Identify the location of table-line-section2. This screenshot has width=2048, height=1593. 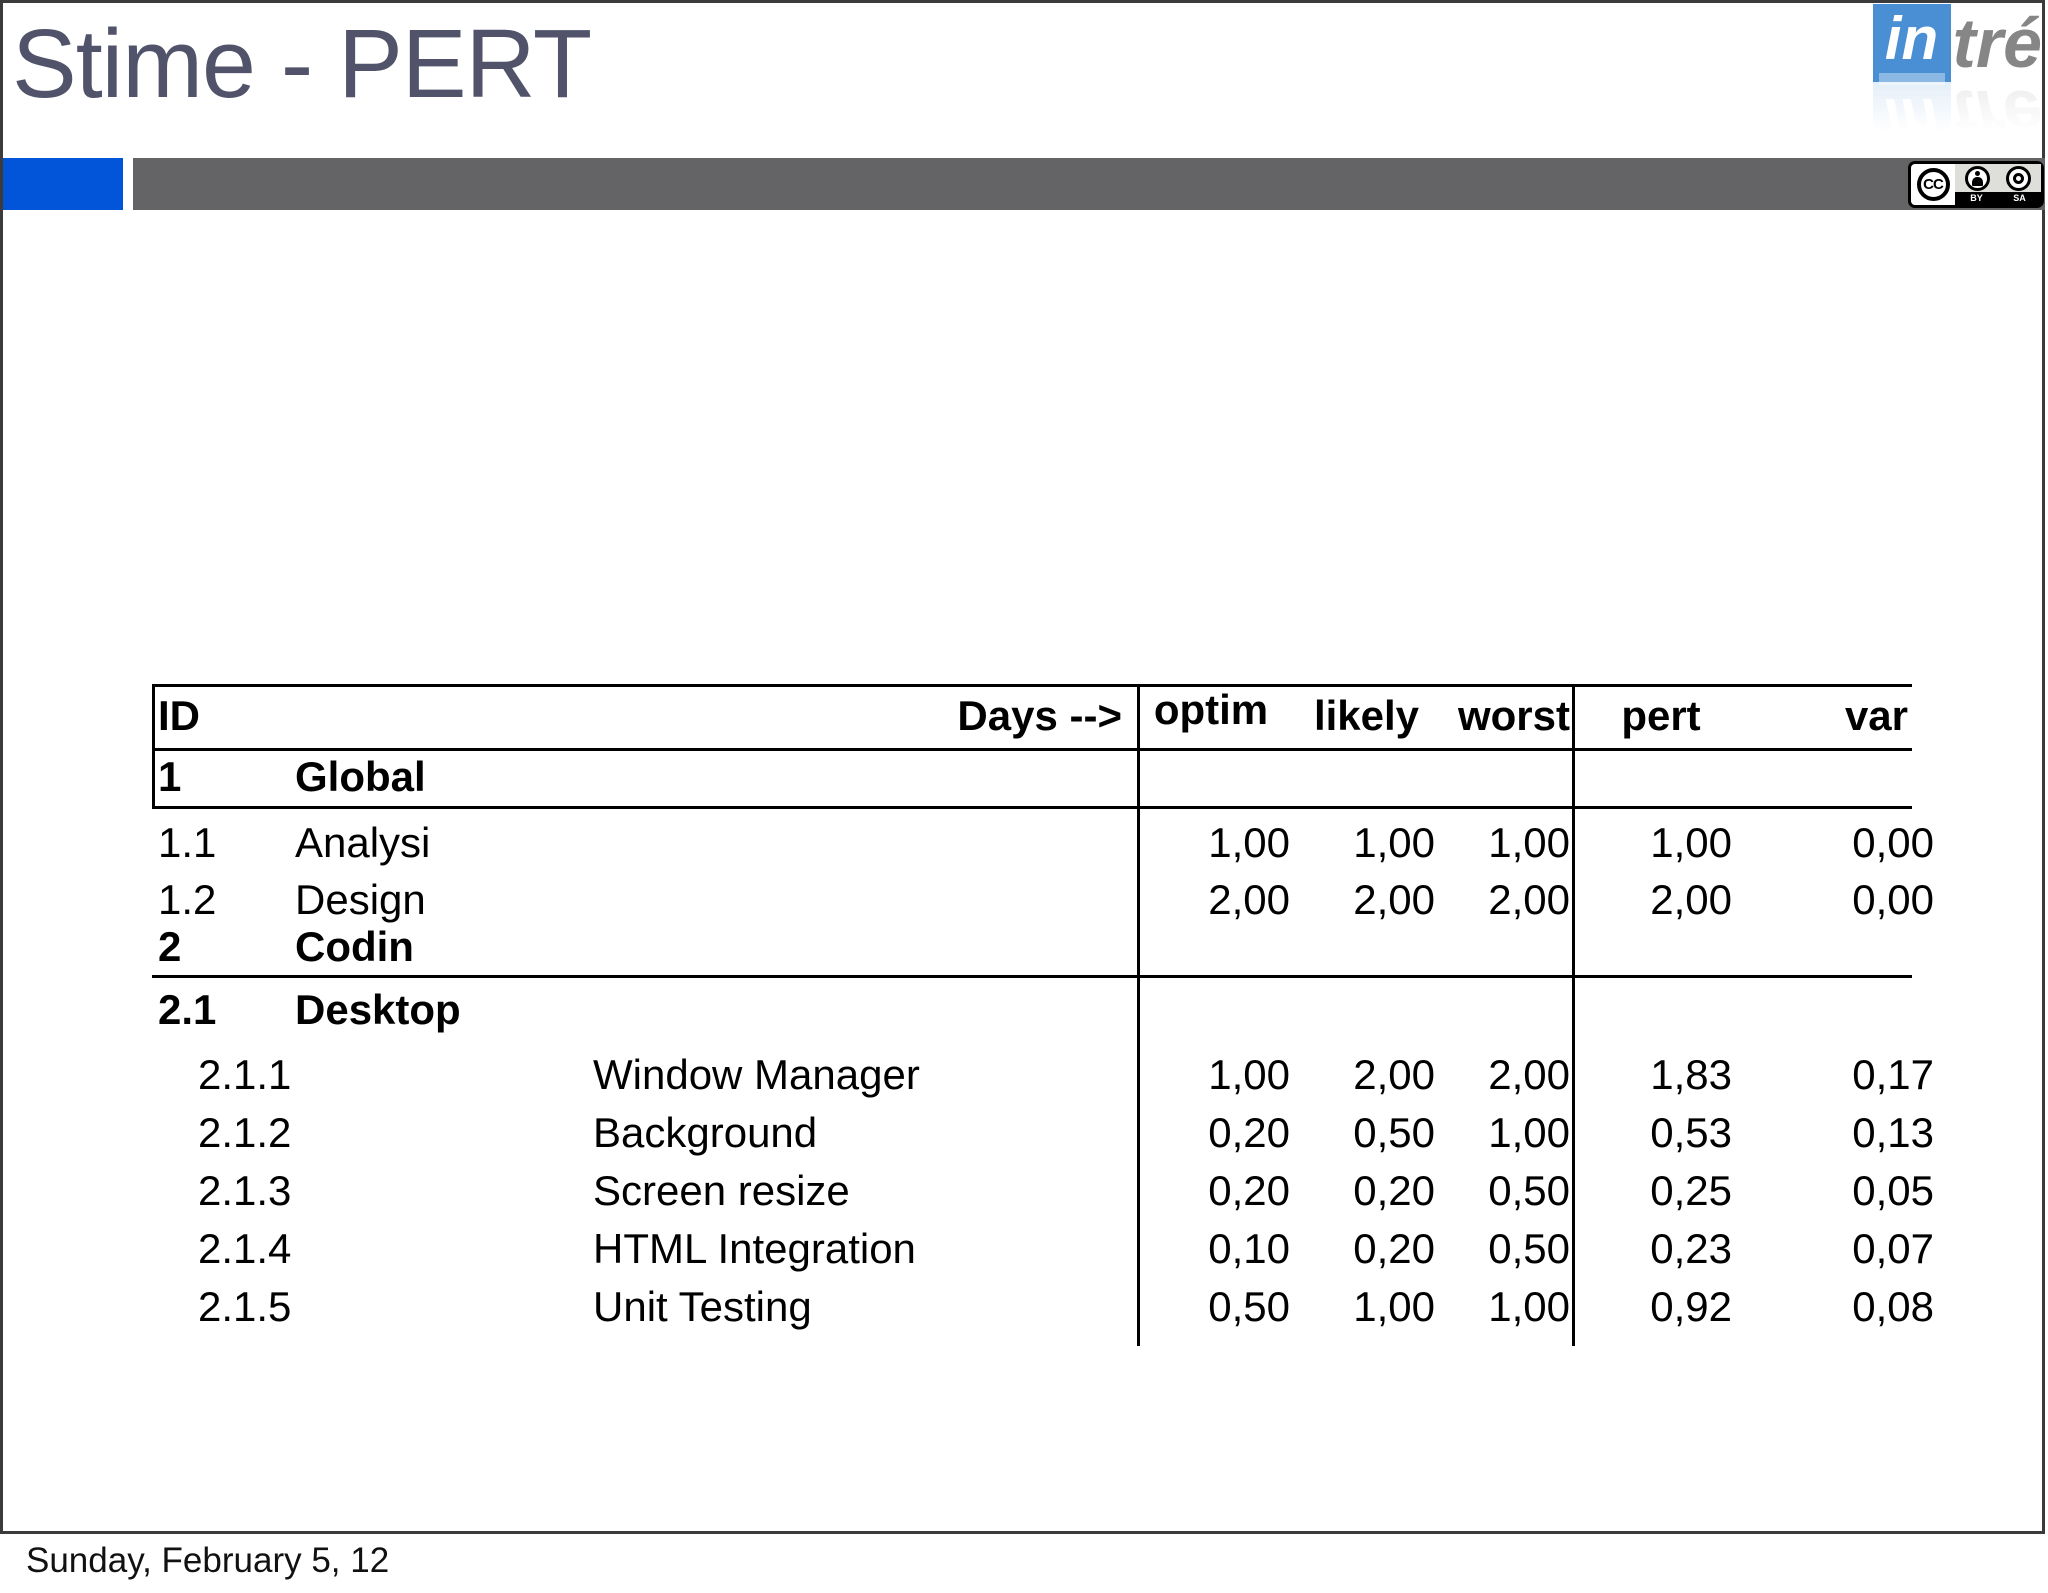
(1032, 976).